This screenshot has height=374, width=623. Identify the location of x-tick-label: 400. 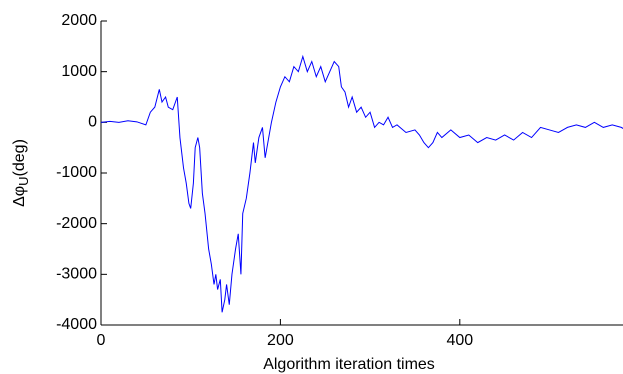
(459, 340).